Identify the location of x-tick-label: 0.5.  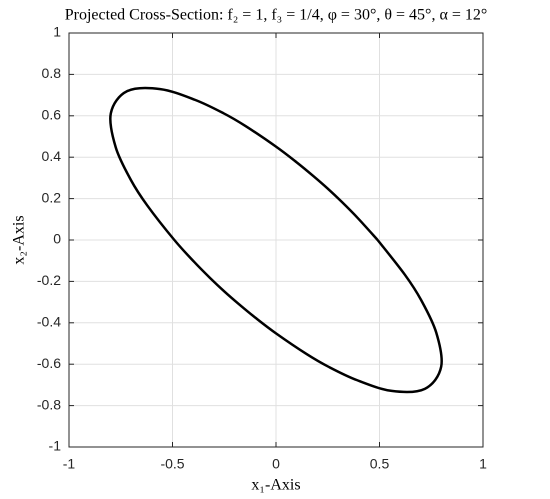
(380, 464).